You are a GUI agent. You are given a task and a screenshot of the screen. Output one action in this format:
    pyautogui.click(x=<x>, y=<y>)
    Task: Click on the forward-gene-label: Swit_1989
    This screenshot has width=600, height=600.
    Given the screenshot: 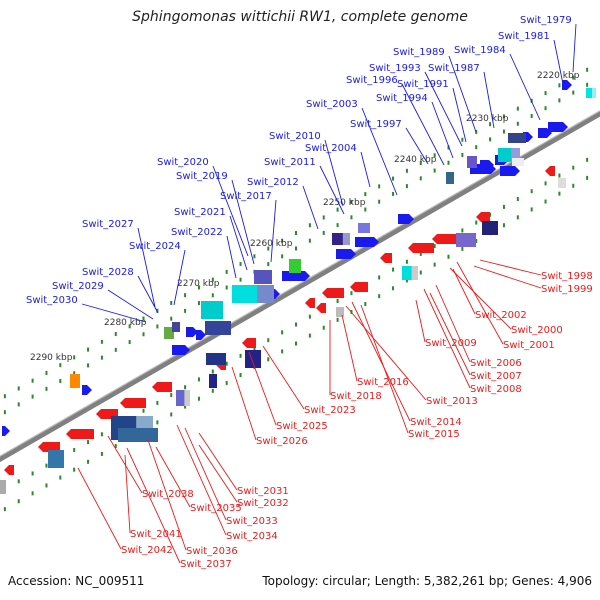 What is the action you would take?
    pyautogui.click(x=419, y=52)
    